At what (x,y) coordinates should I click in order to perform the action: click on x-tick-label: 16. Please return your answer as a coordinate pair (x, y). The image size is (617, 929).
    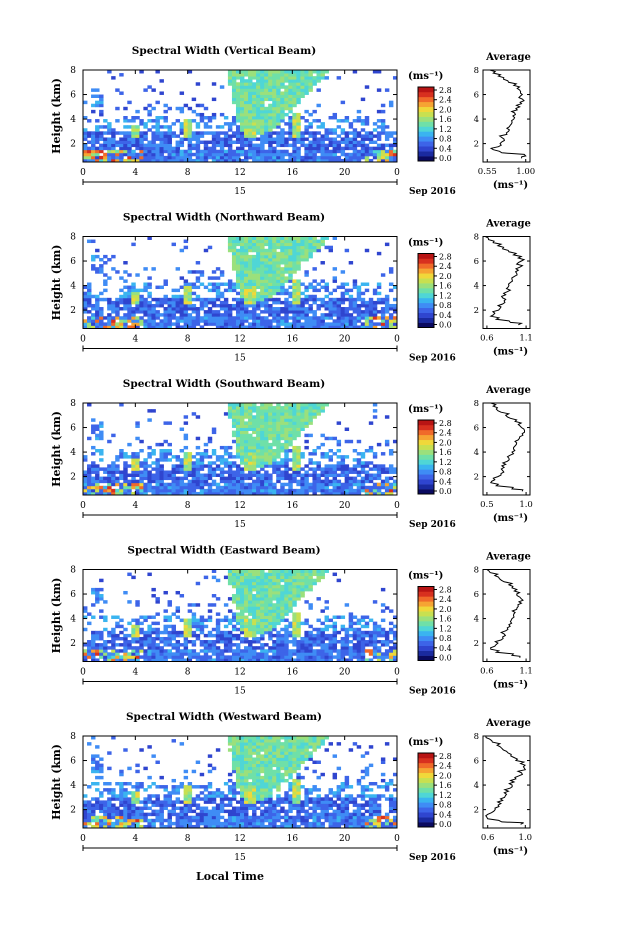
    Looking at the image, I should click on (293, 340).